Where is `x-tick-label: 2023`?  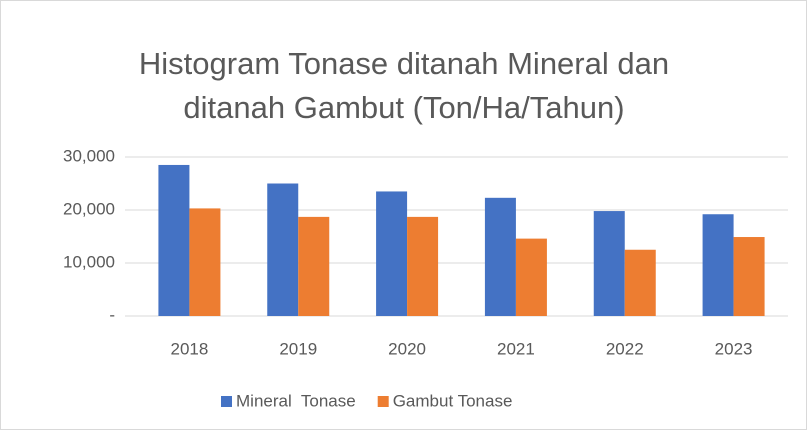
x-tick-label: 2023 is located at coordinates (734, 348).